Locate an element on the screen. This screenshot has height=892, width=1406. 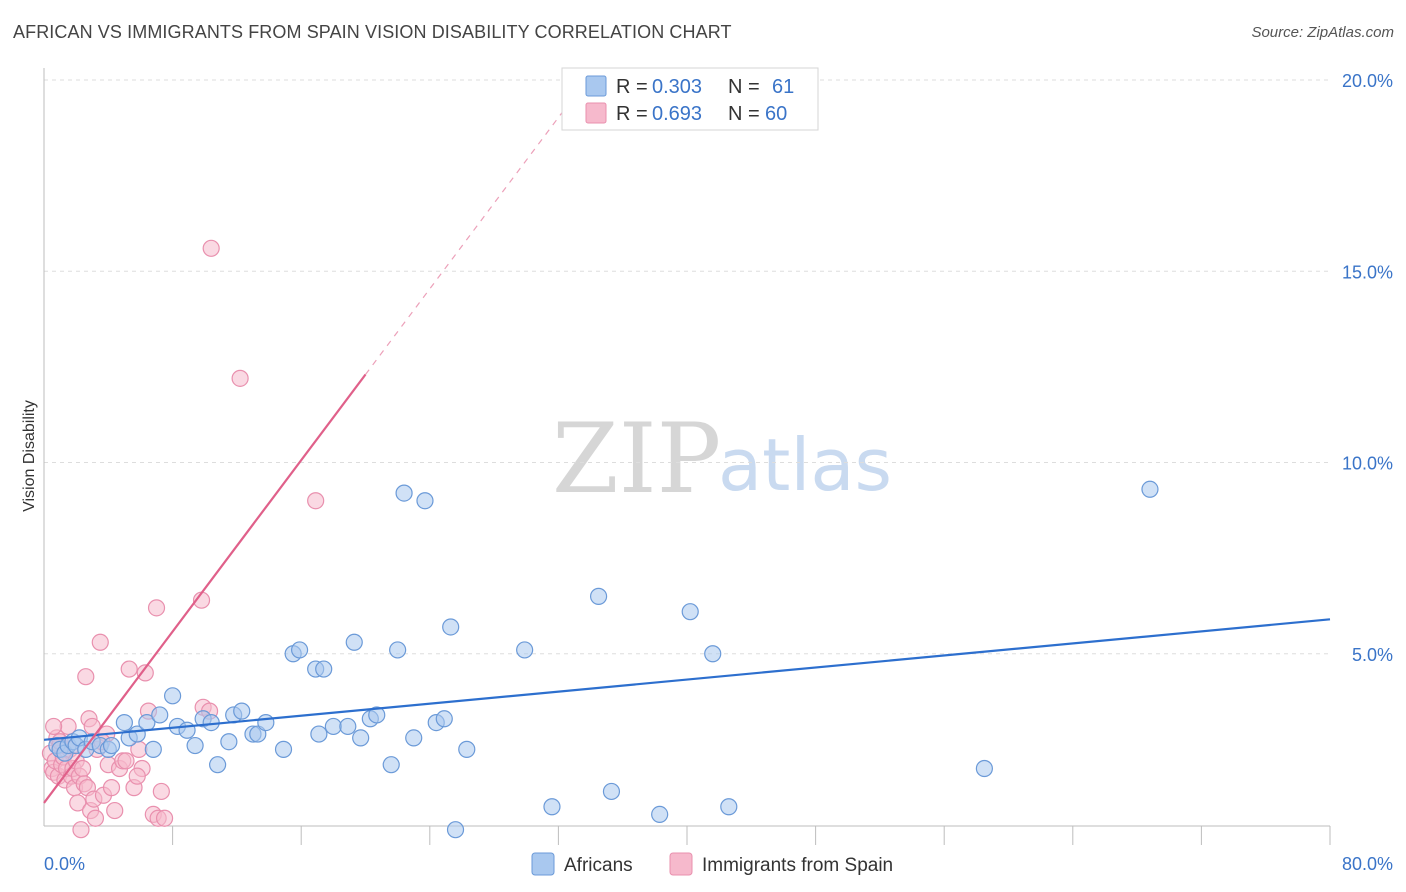
y-tick-label-15: 15.0% is located at coordinates (1367, 272).